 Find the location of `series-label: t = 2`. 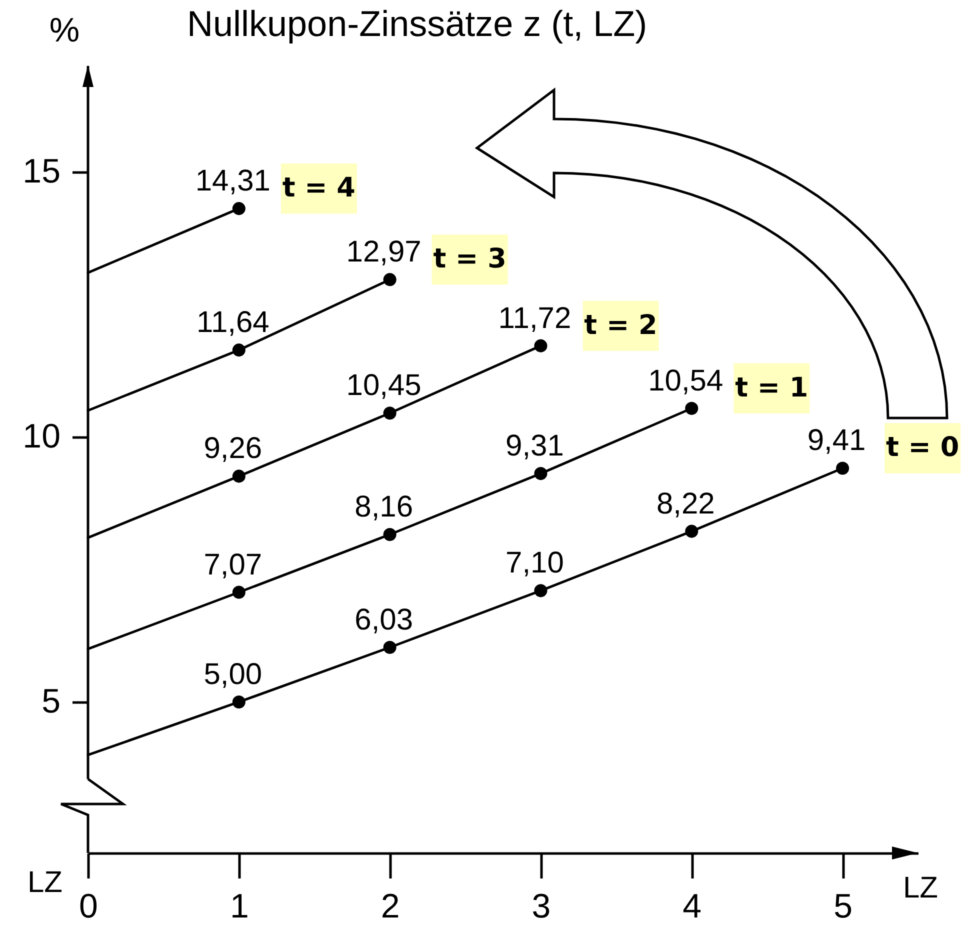

series-label: t = 2 is located at coordinates (621, 325).